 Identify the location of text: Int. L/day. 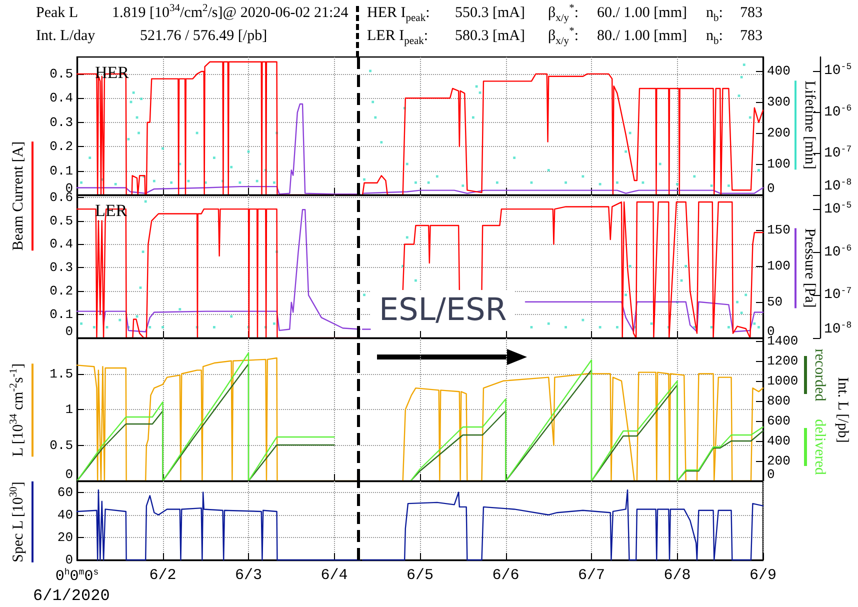
(66, 36).